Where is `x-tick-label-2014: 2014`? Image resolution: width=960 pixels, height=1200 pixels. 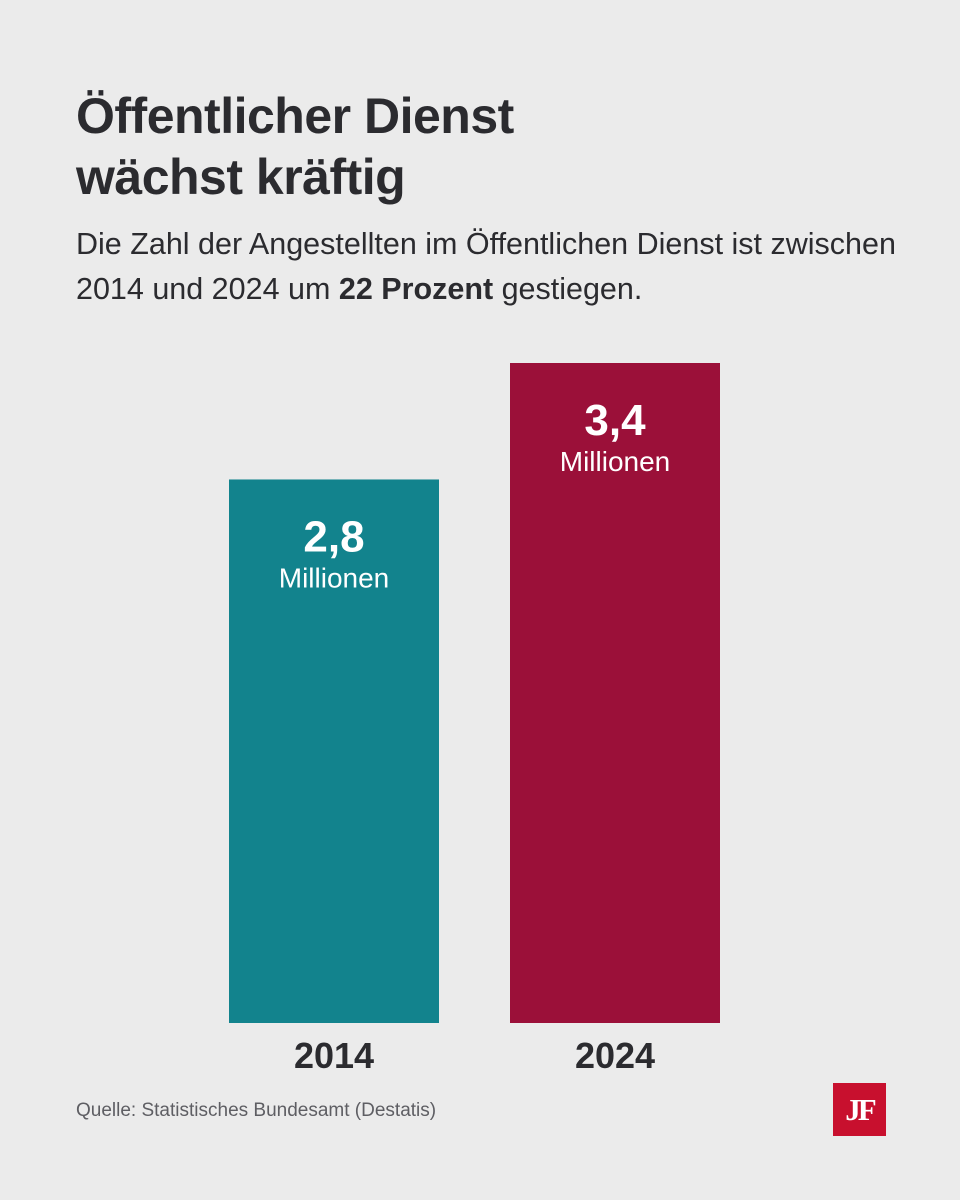 x-tick-label-2014: 2014 is located at coordinates (334, 1055).